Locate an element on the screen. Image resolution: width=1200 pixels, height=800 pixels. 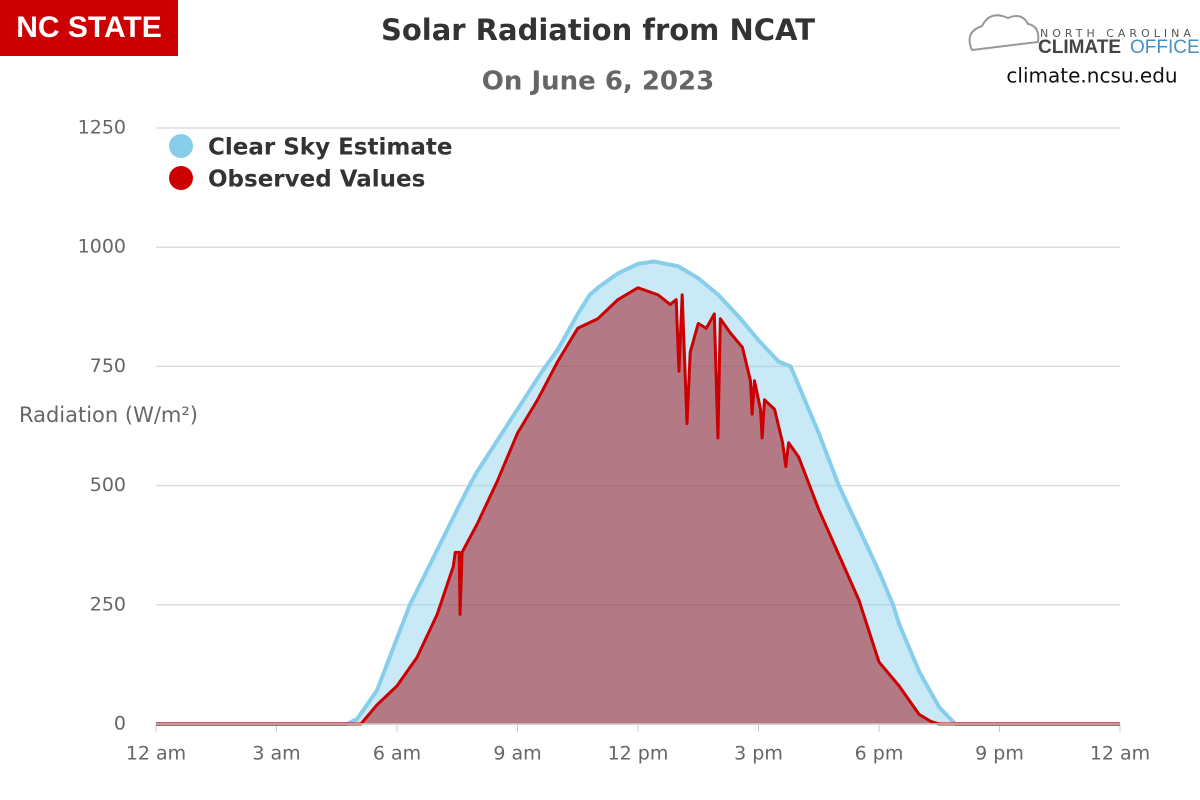
y-tick-label: 1000 is located at coordinates (102, 247).